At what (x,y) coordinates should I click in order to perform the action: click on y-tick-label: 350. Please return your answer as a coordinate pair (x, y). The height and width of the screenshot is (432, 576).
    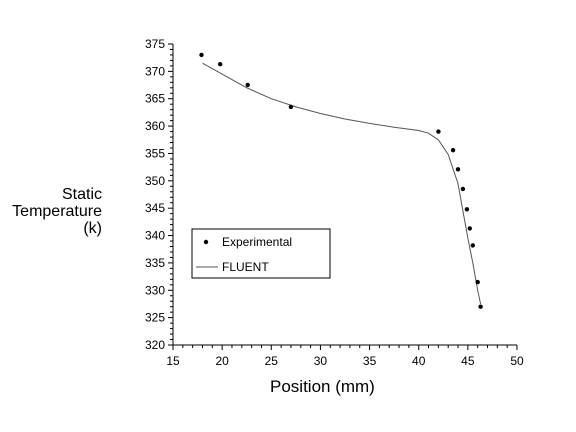
    Looking at the image, I should click on (155, 181).